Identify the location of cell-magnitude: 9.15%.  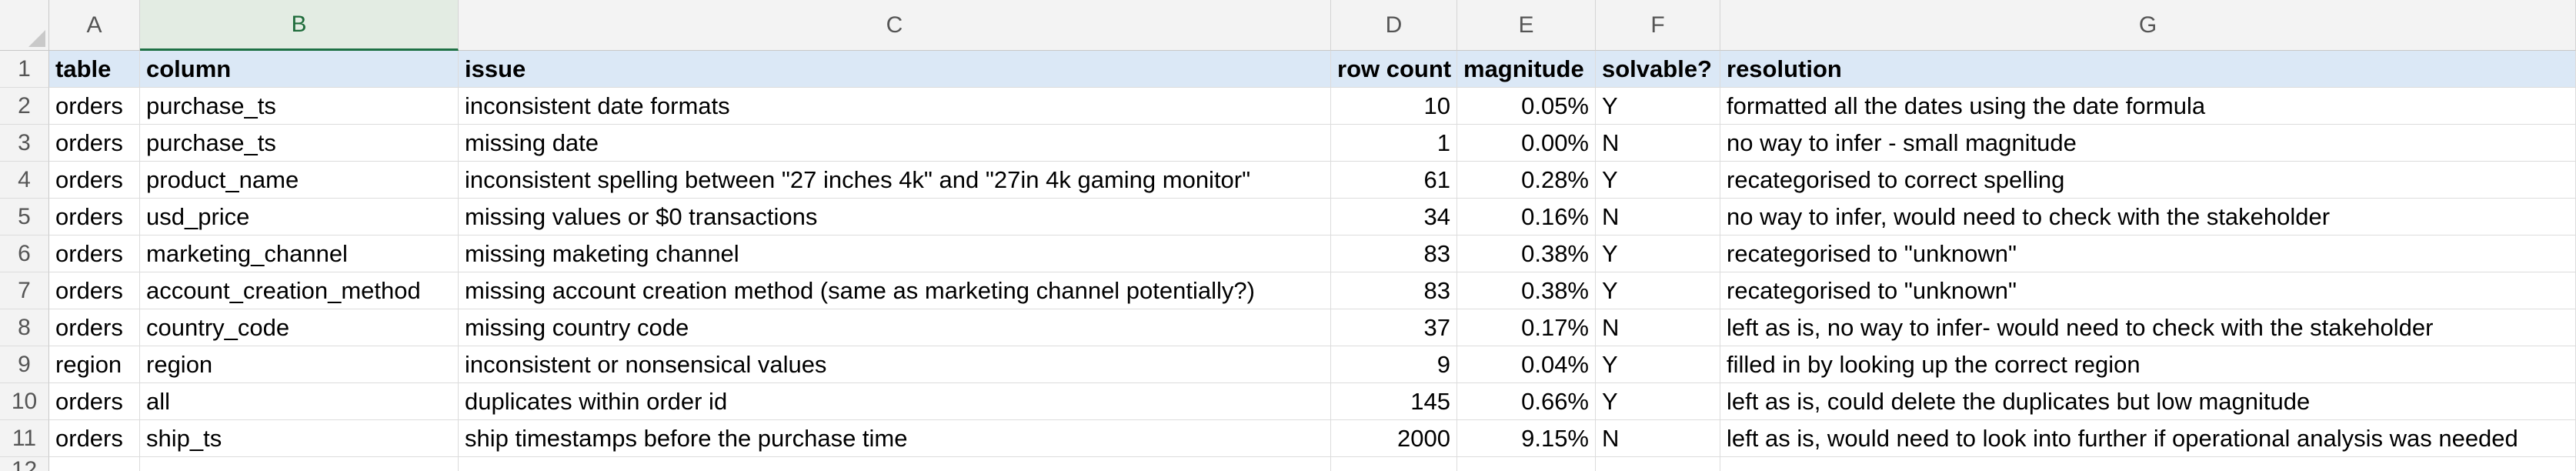
(1526, 438).